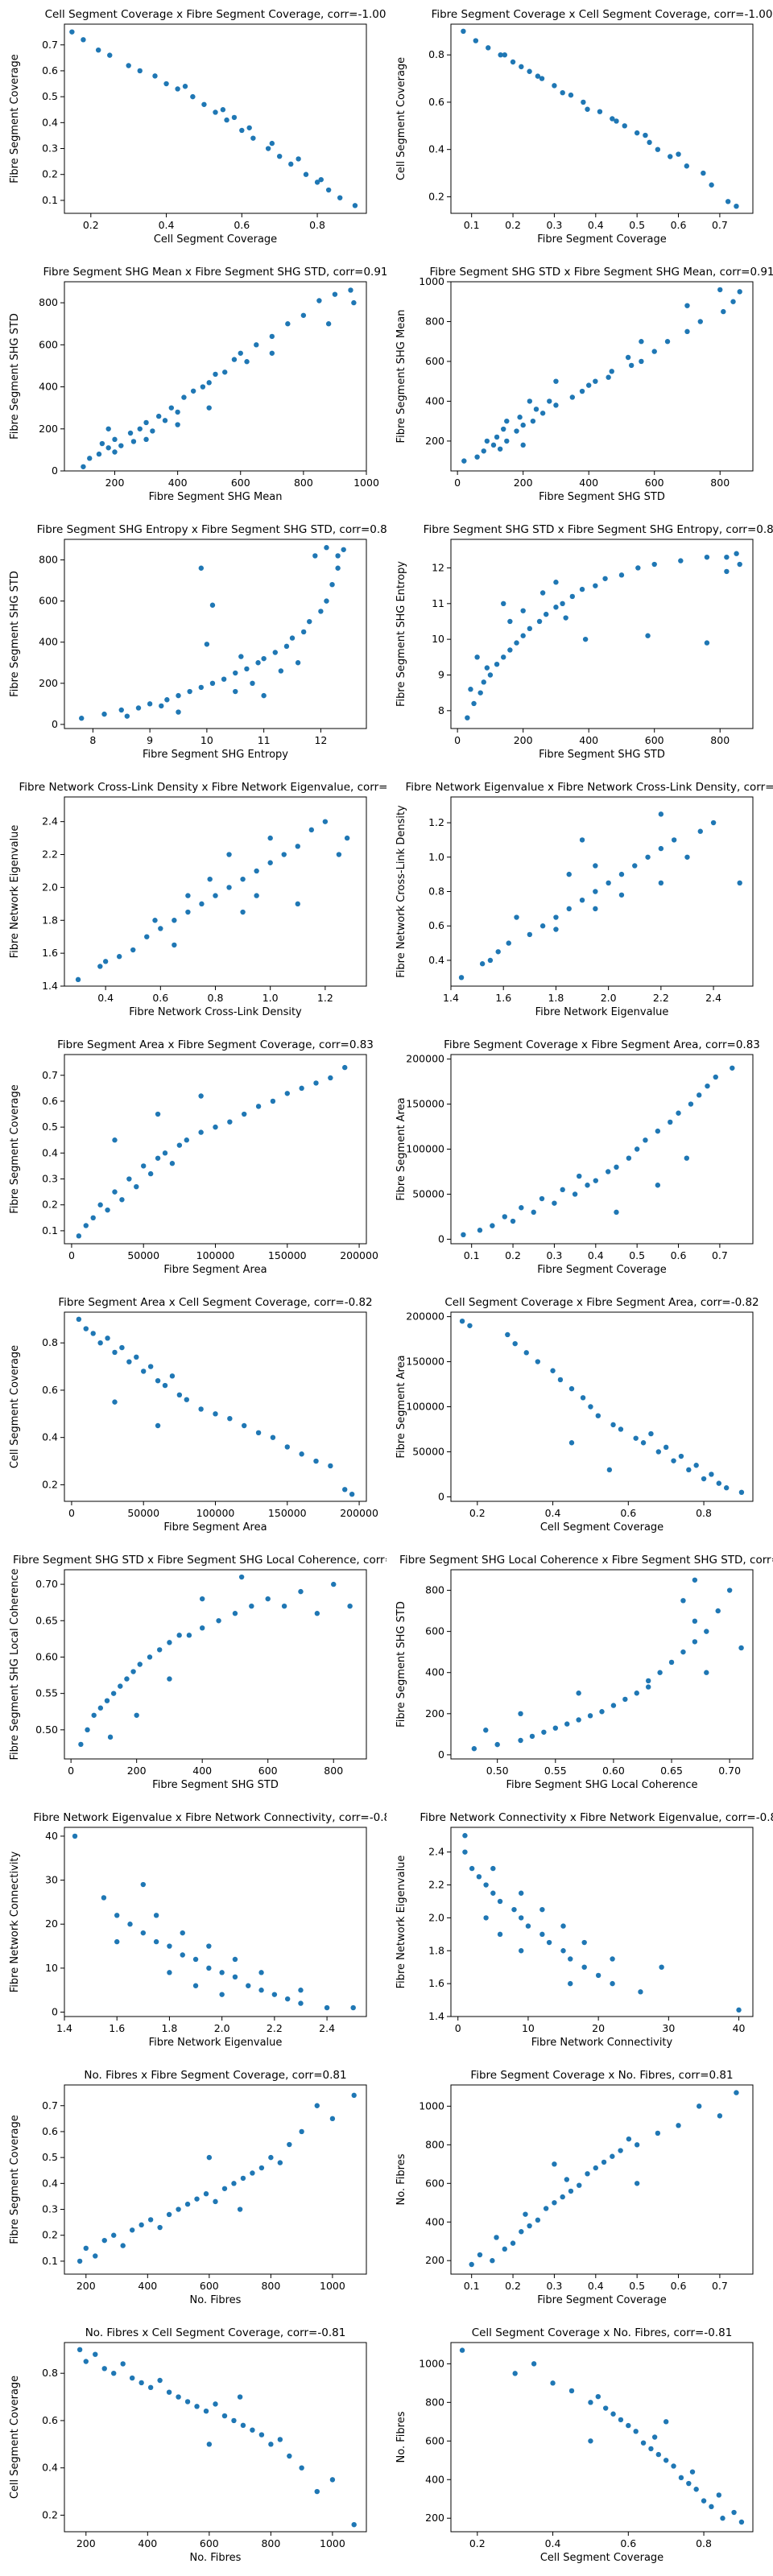 Image resolution: width=773 pixels, height=2576 pixels. I want to click on y-tick-label: 1.6, so click(436, 1983).